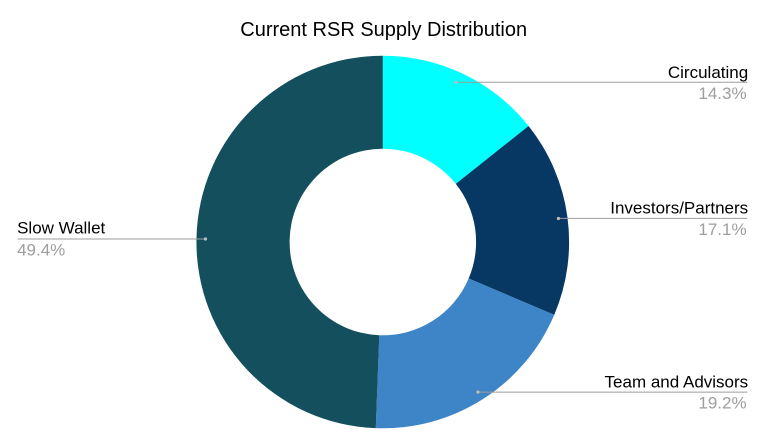  What do you see at coordinates (383, 30) in the screenshot?
I see `svg-text:Current RSR Supply Distributio: Current RSR Supply Distribution` at bounding box center [383, 30].